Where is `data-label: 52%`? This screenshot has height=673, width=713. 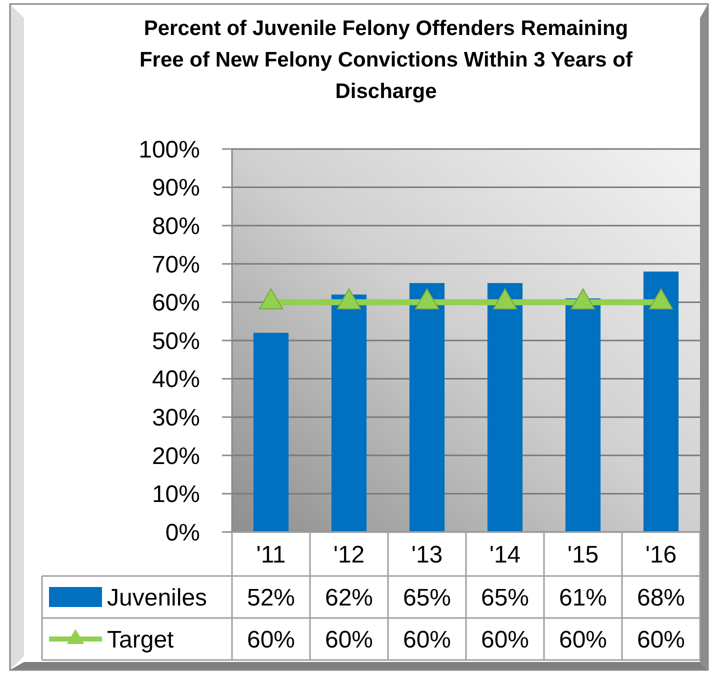 data-label: 52% is located at coordinates (271, 598).